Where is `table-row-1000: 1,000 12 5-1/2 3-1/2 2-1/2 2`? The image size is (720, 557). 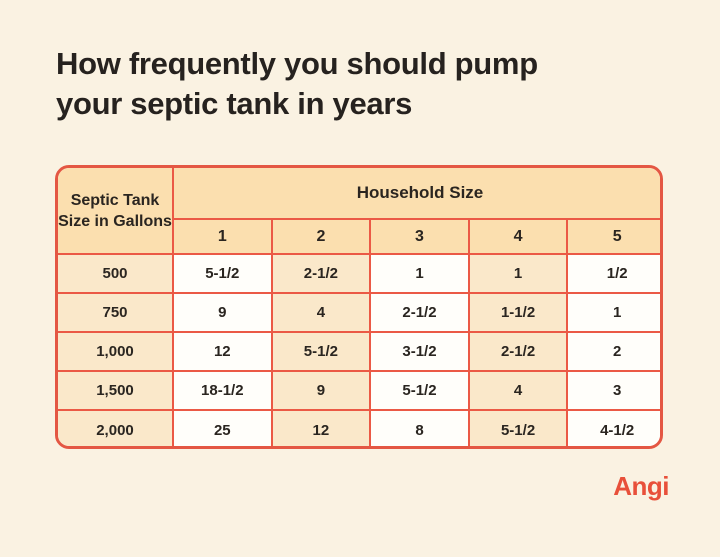
table-row-1000: 1,000 12 5-1/2 3-1/2 2-1/2 2 is located at coordinates (359, 351).